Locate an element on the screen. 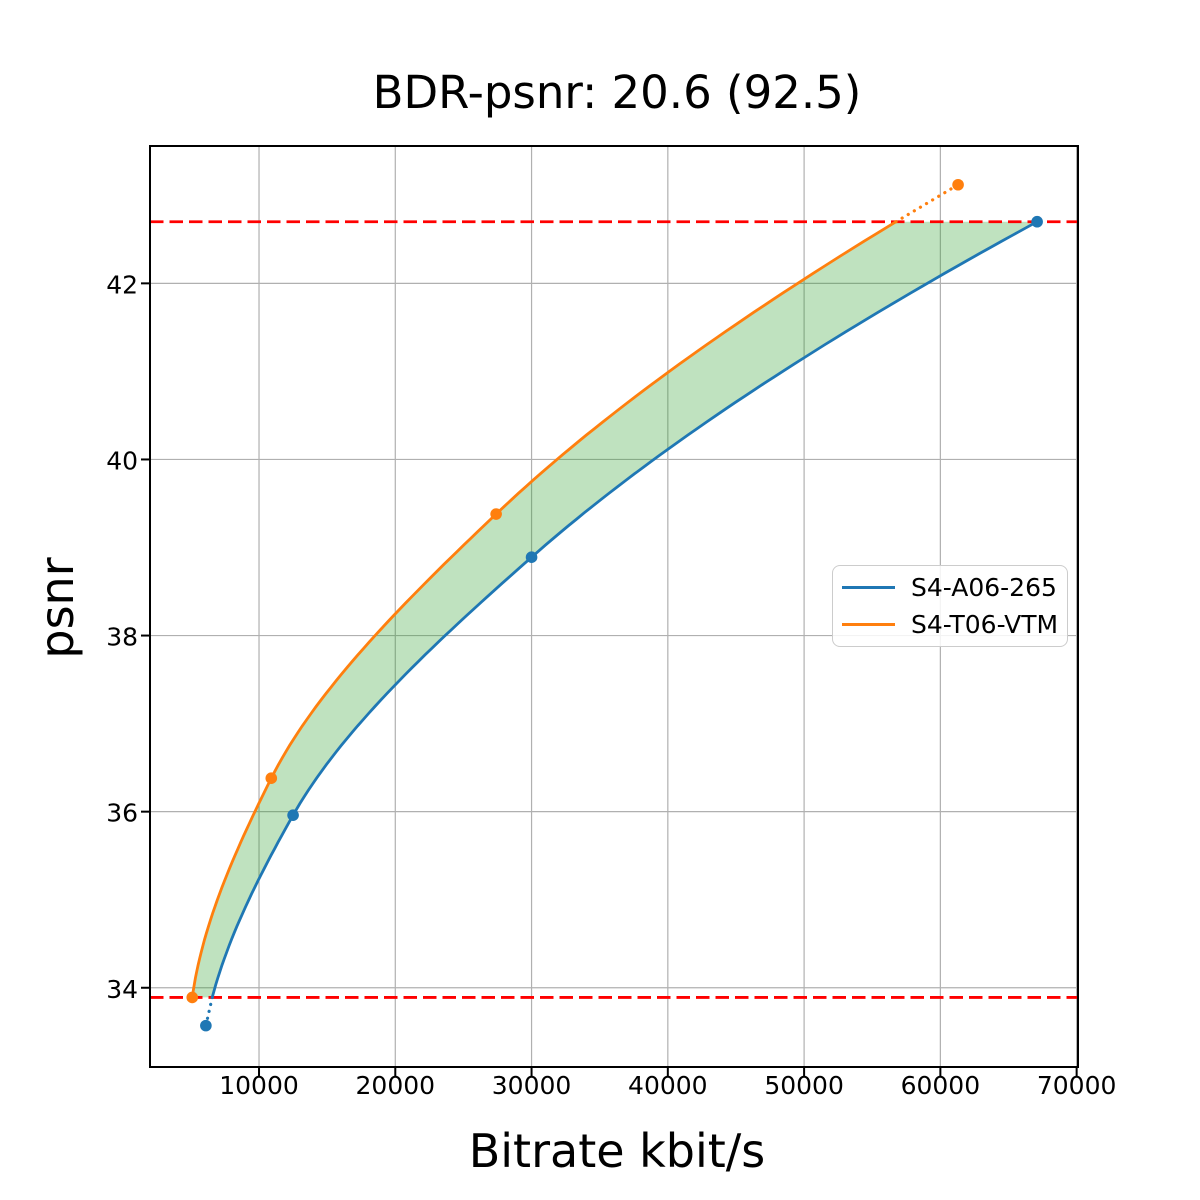 This screenshot has height=1200, width=1200. x-tick-label: 20000 is located at coordinates (396, 1085).